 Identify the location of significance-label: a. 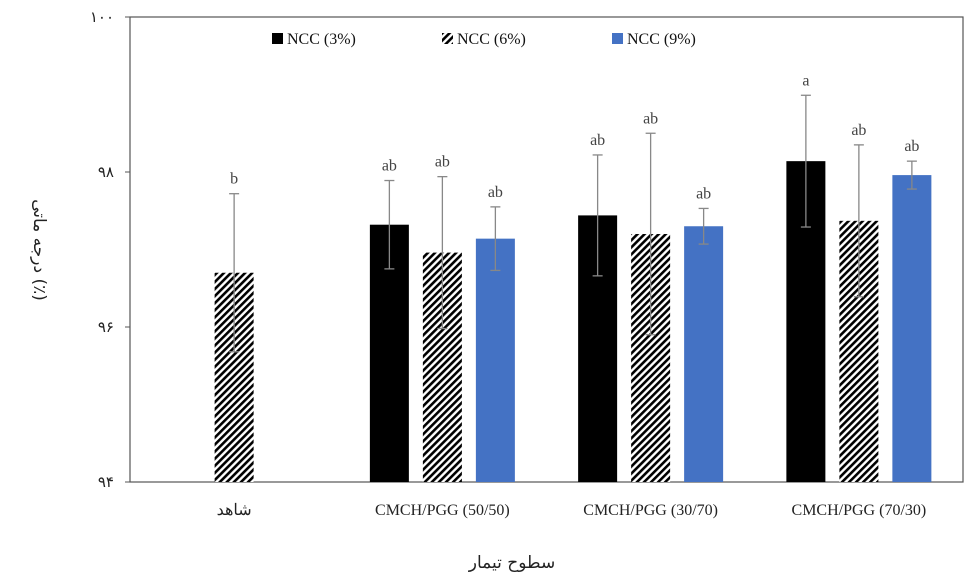
(805, 80).